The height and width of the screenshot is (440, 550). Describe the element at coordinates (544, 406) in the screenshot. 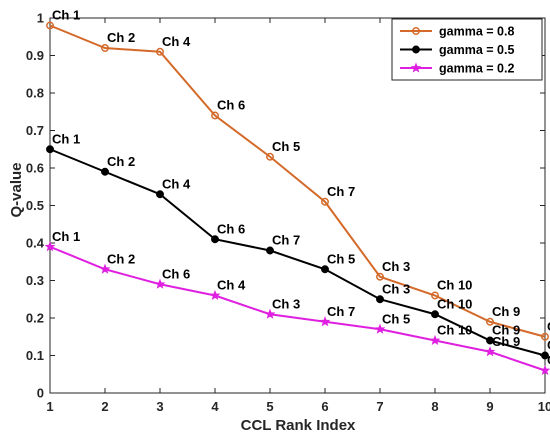

I see `x-tick-label: 10` at that location.